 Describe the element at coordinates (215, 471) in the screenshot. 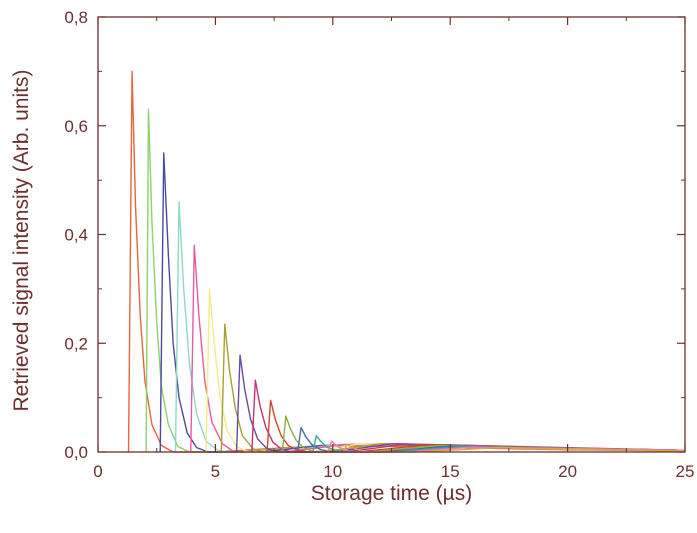

I see `x-tick-label: 5` at that location.